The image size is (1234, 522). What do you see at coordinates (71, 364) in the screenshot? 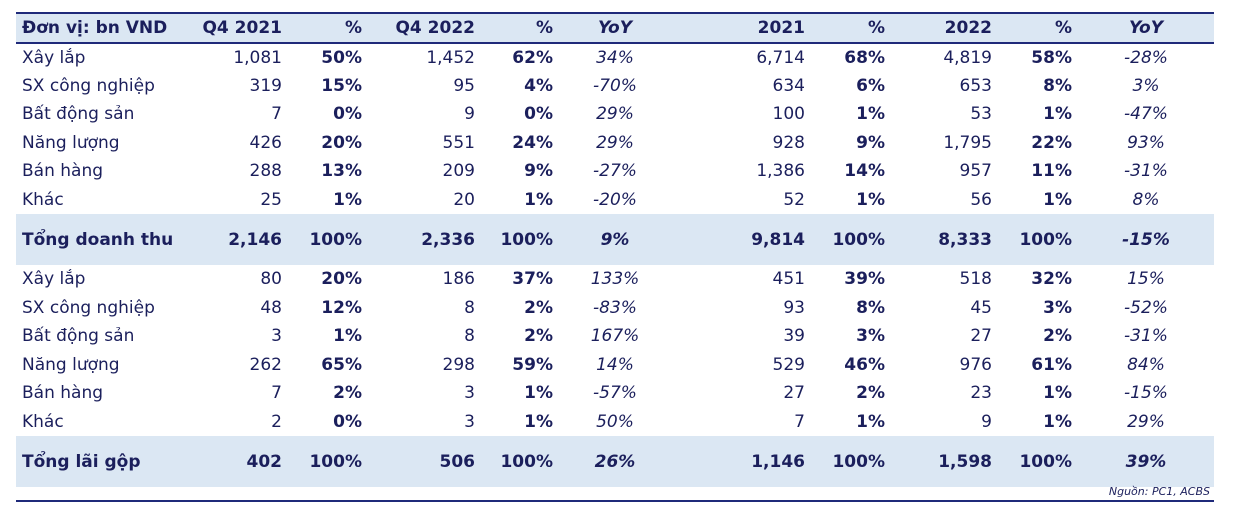
I see `row-label: Năng lượng` at bounding box center [71, 364].